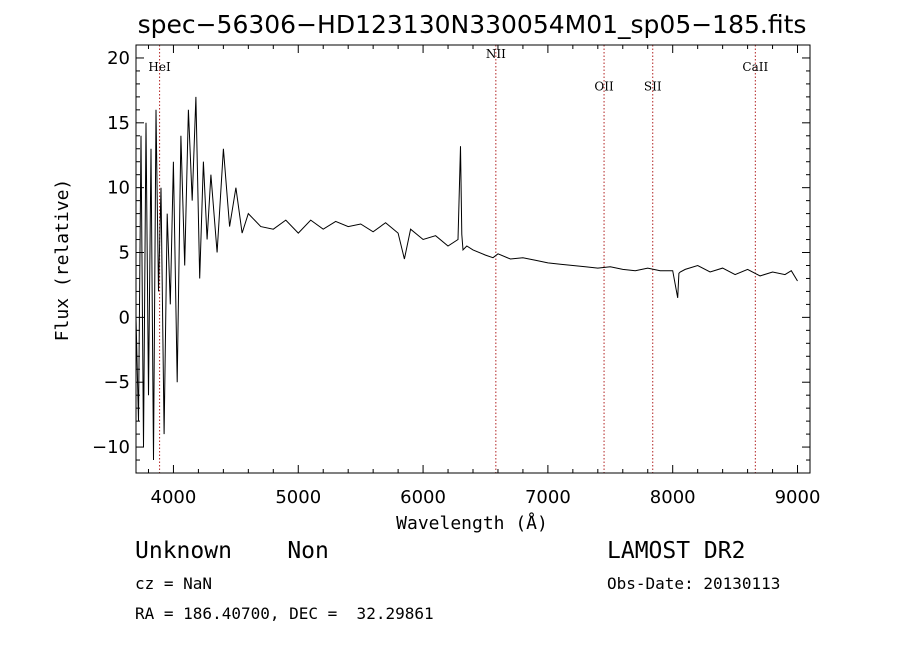  What do you see at coordinates (298, 497) in the screenshot?
I see `x-tick-label: 5000` at bounding box center [298, 497].